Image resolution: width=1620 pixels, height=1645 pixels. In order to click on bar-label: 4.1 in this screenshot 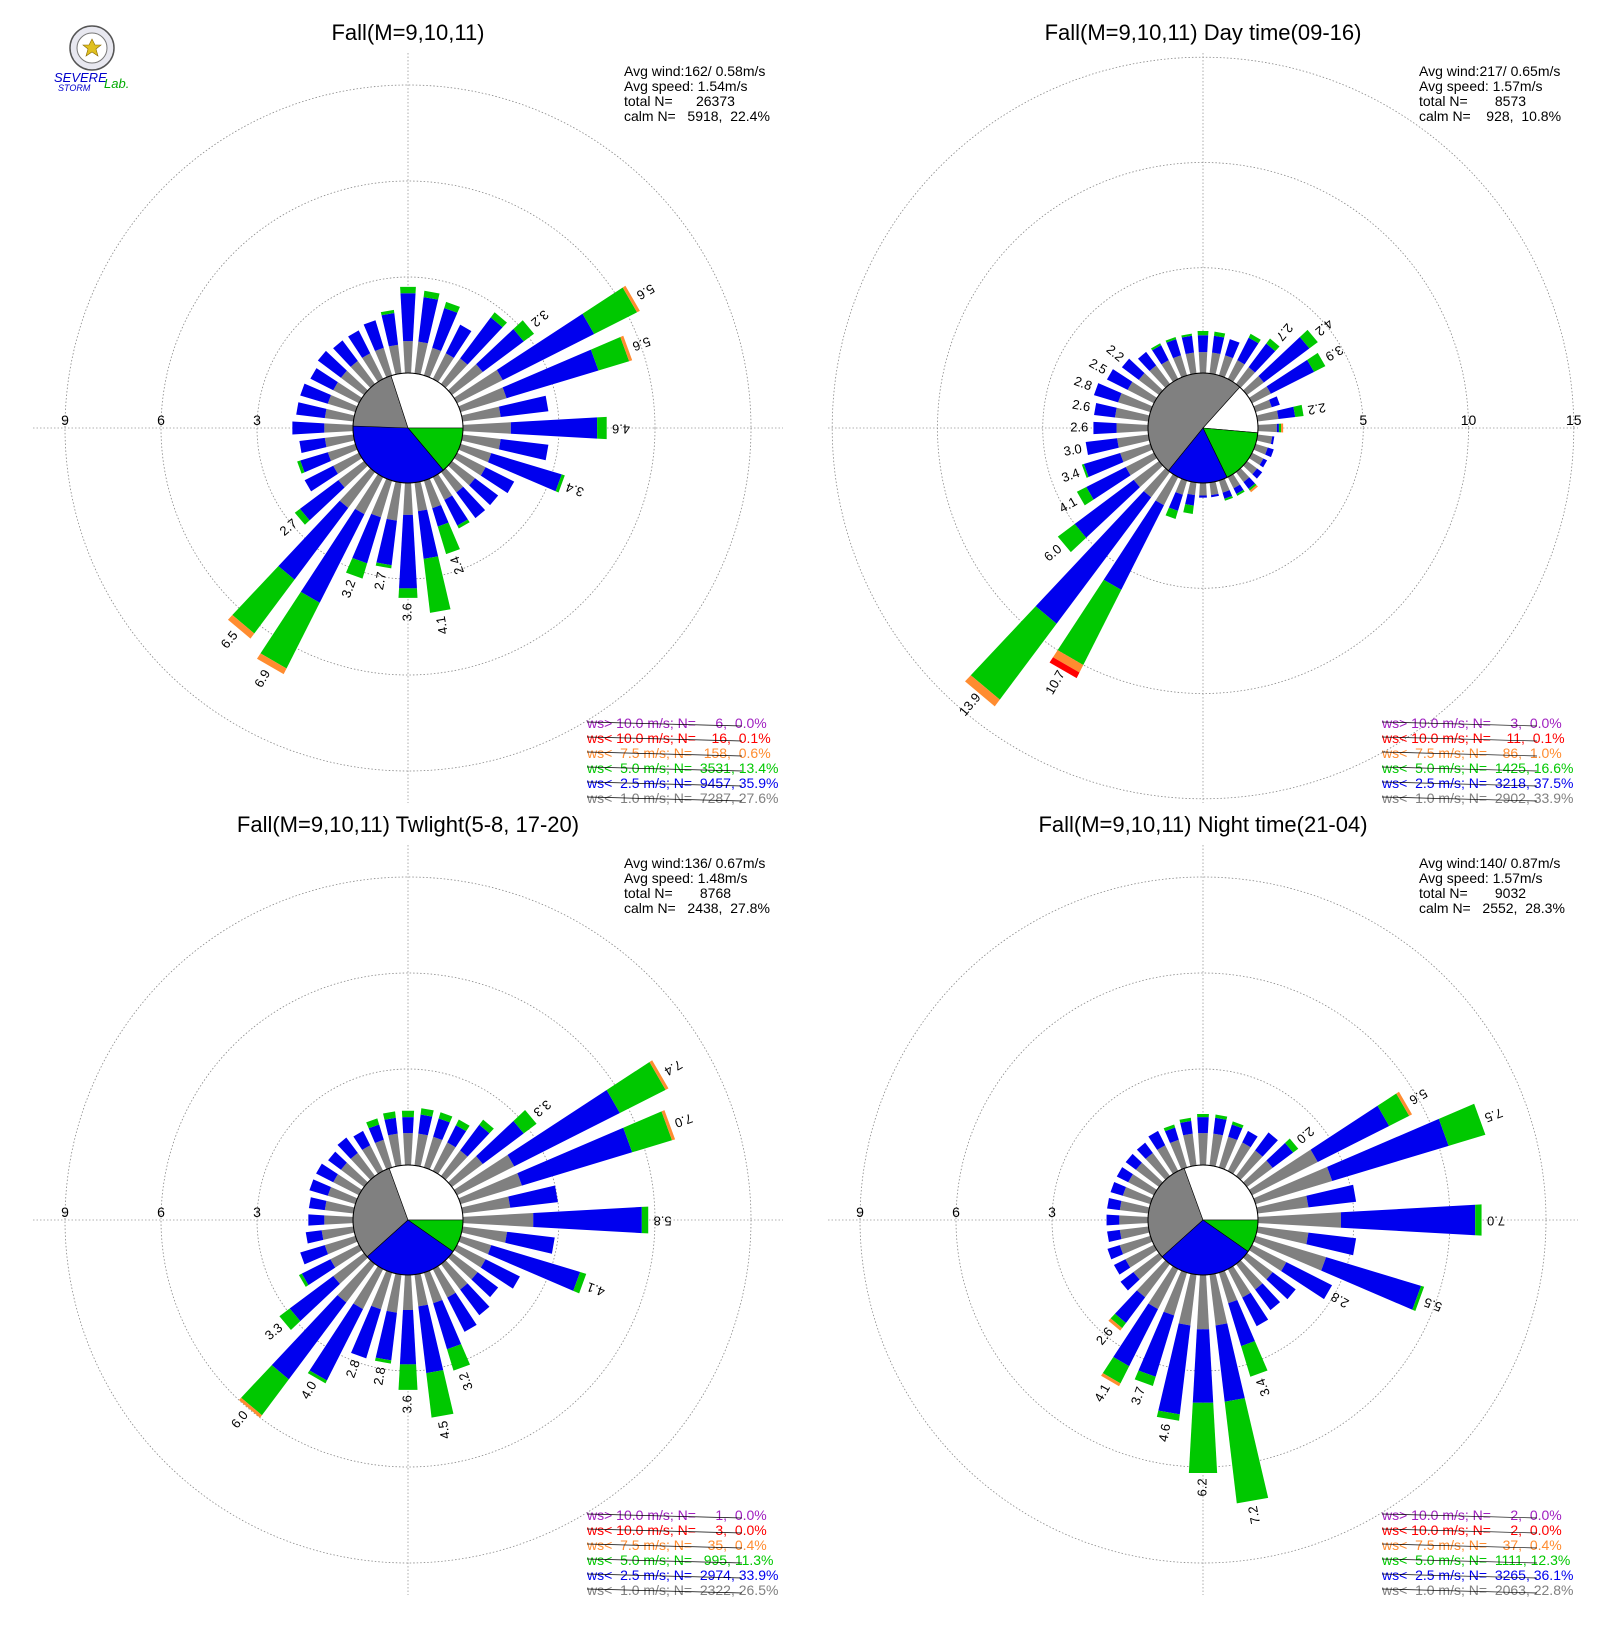, I will do `click(1102, 1392)`.